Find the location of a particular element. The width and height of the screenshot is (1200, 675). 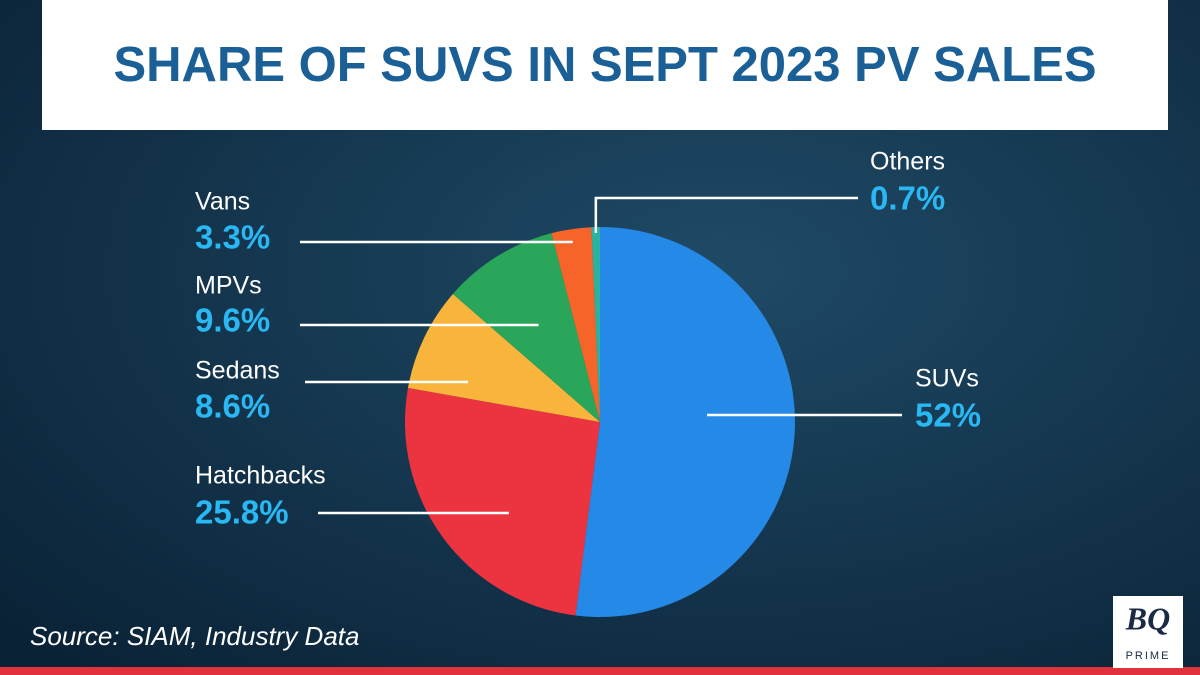

logo-mark: BQ is located at coordinates (1147, 618).